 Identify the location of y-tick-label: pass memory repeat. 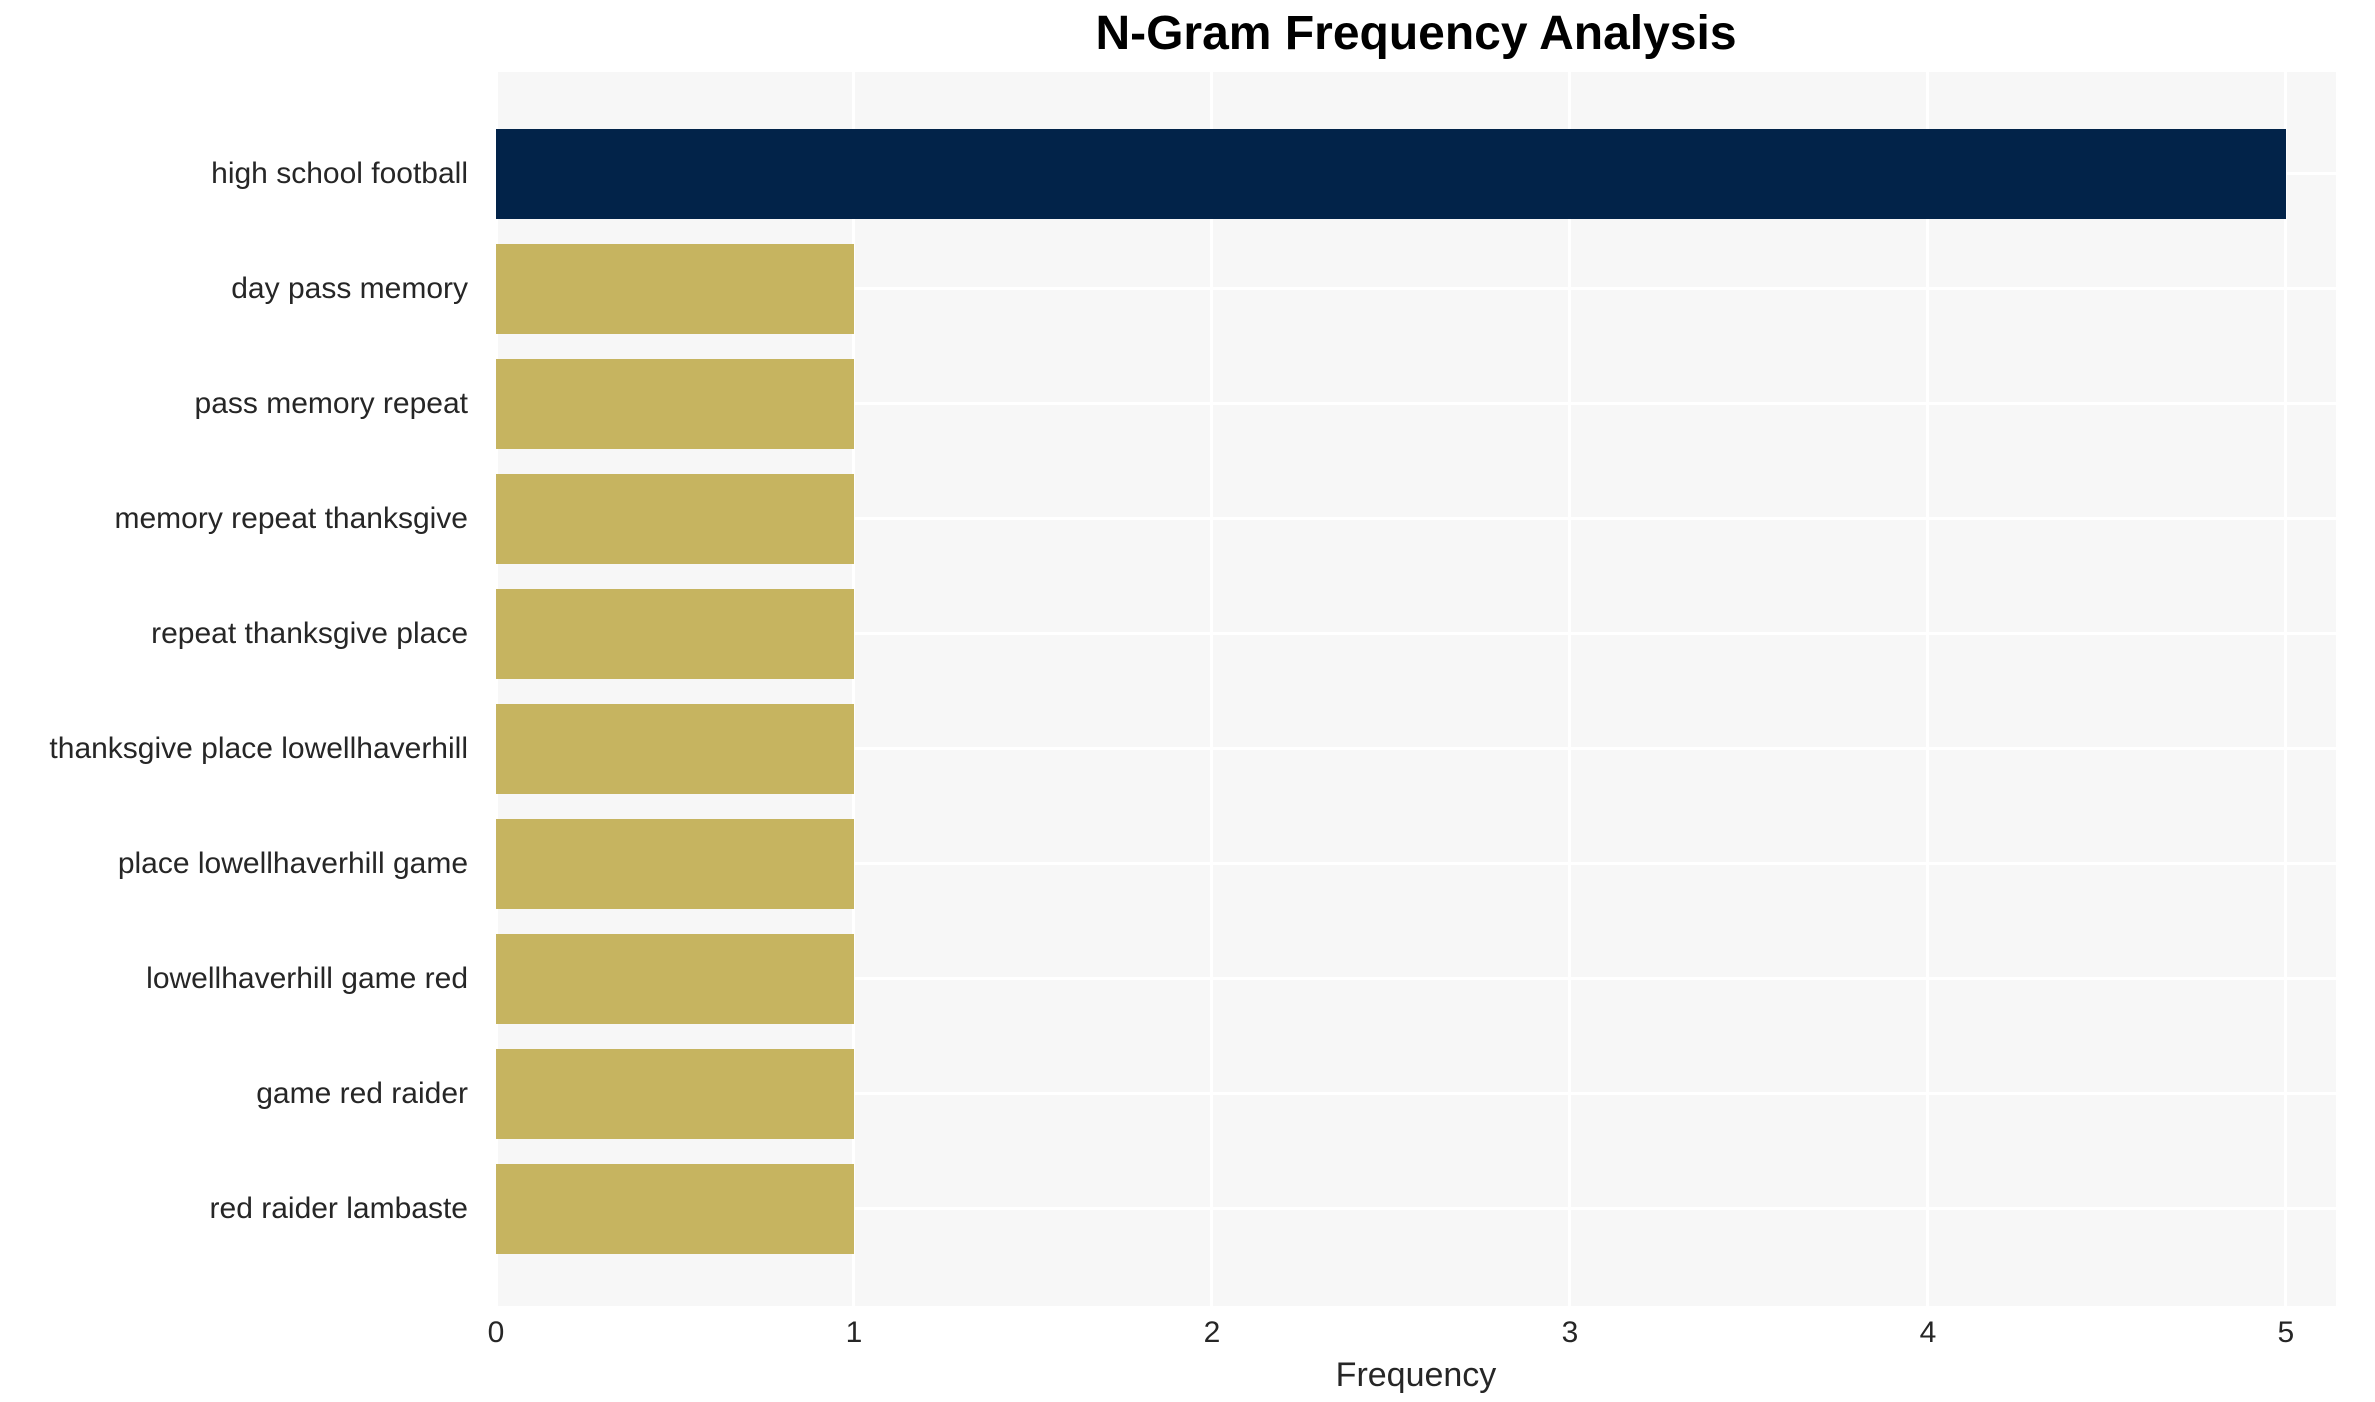
(331, 403).